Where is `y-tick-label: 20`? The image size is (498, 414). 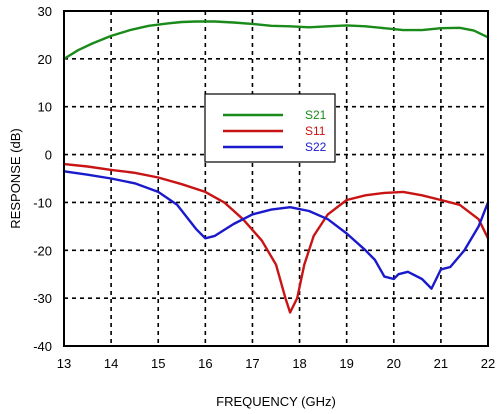
y-tick-label: 20 is located at coordinates (45, 59).